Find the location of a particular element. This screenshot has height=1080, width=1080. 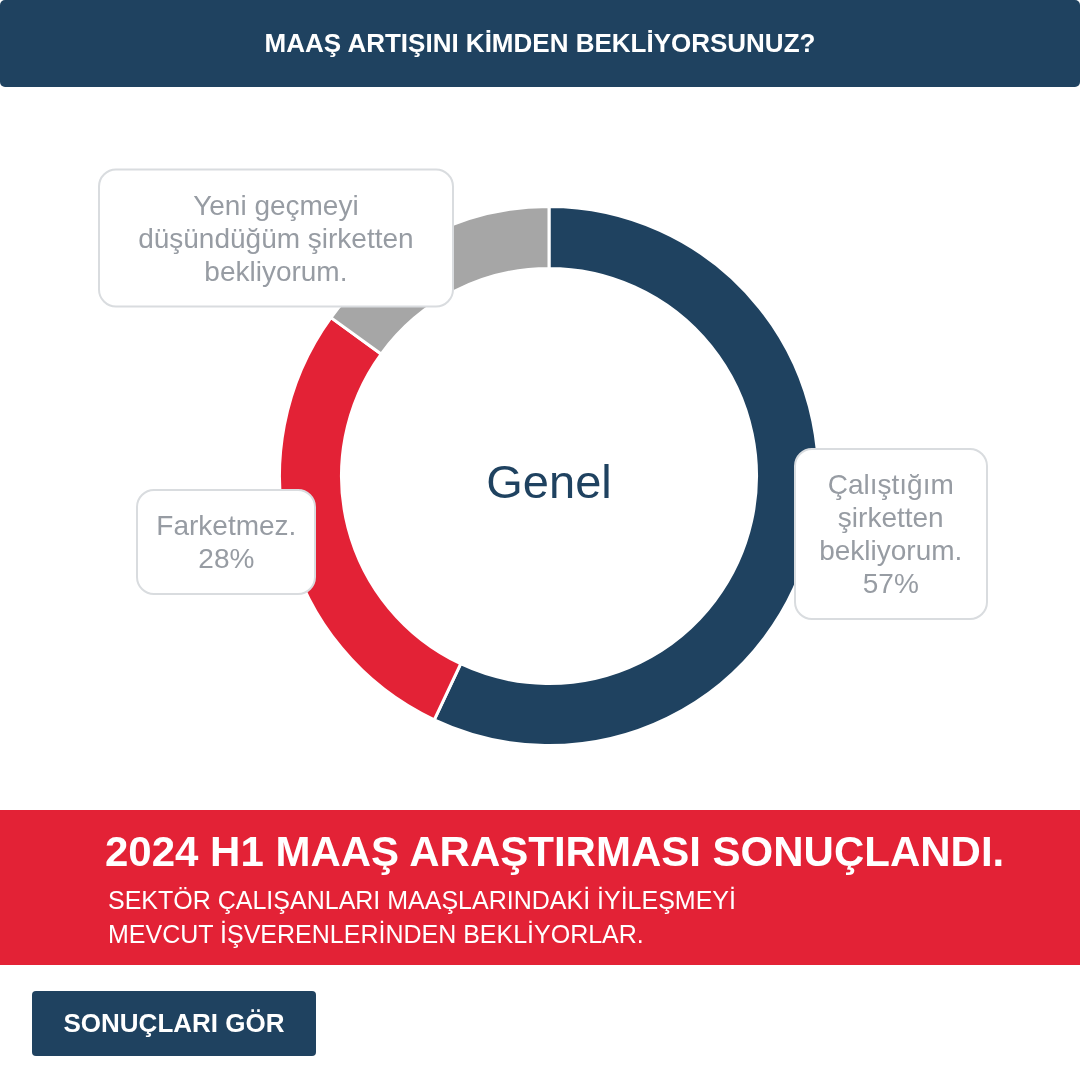

text: 2024 H1 MAAŞ ARAŞTIRMASI SONUÇLANDI. is located at coordinates (555, 852).